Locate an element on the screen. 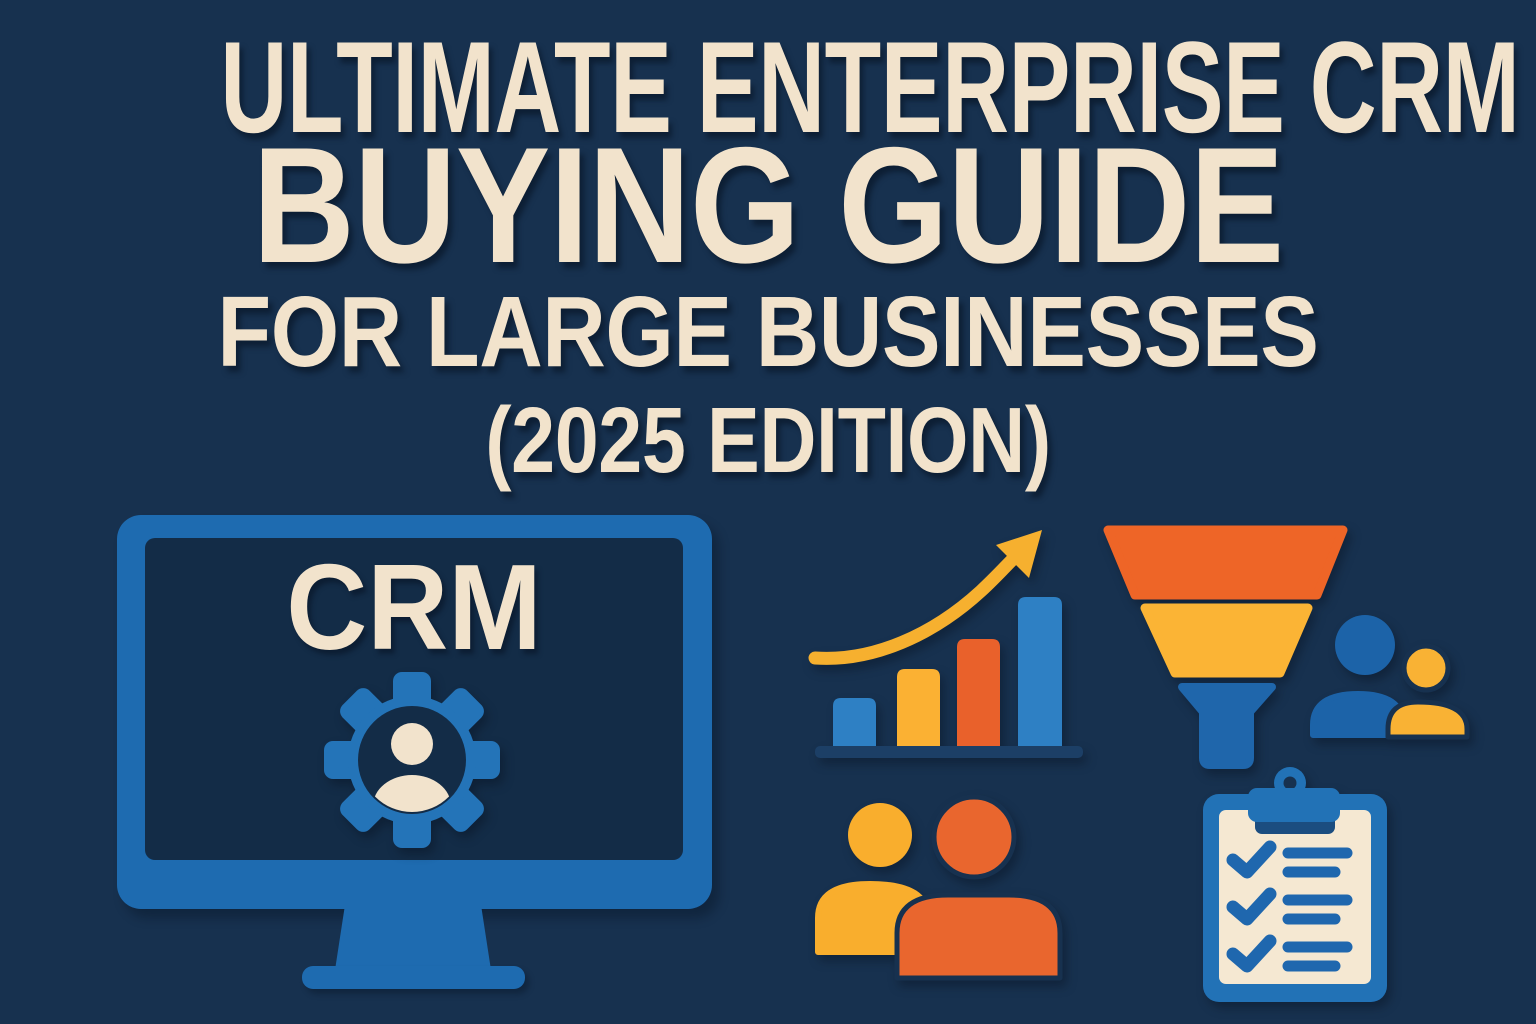 Image resolution: width=1536 pixels, height=1024 pixels. clipboard-checklist-icon is located at coordinates (1295, 884).